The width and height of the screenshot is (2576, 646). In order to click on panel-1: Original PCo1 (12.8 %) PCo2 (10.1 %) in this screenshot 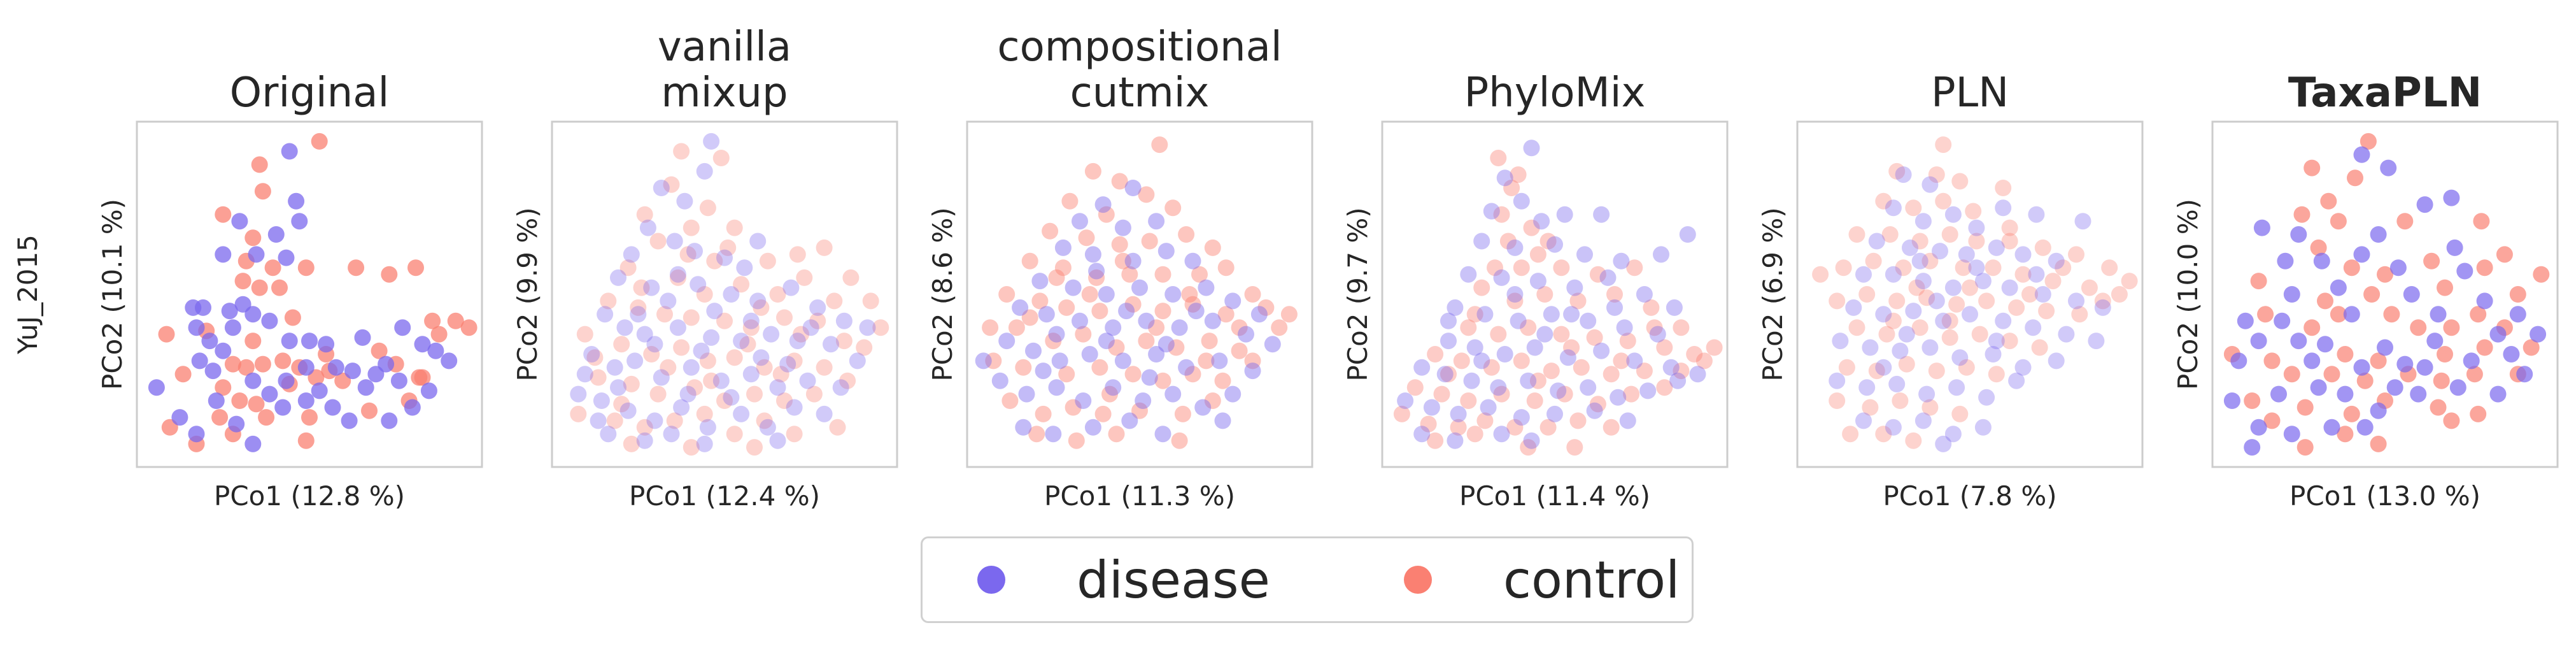, I will do `click(290, 290)`.